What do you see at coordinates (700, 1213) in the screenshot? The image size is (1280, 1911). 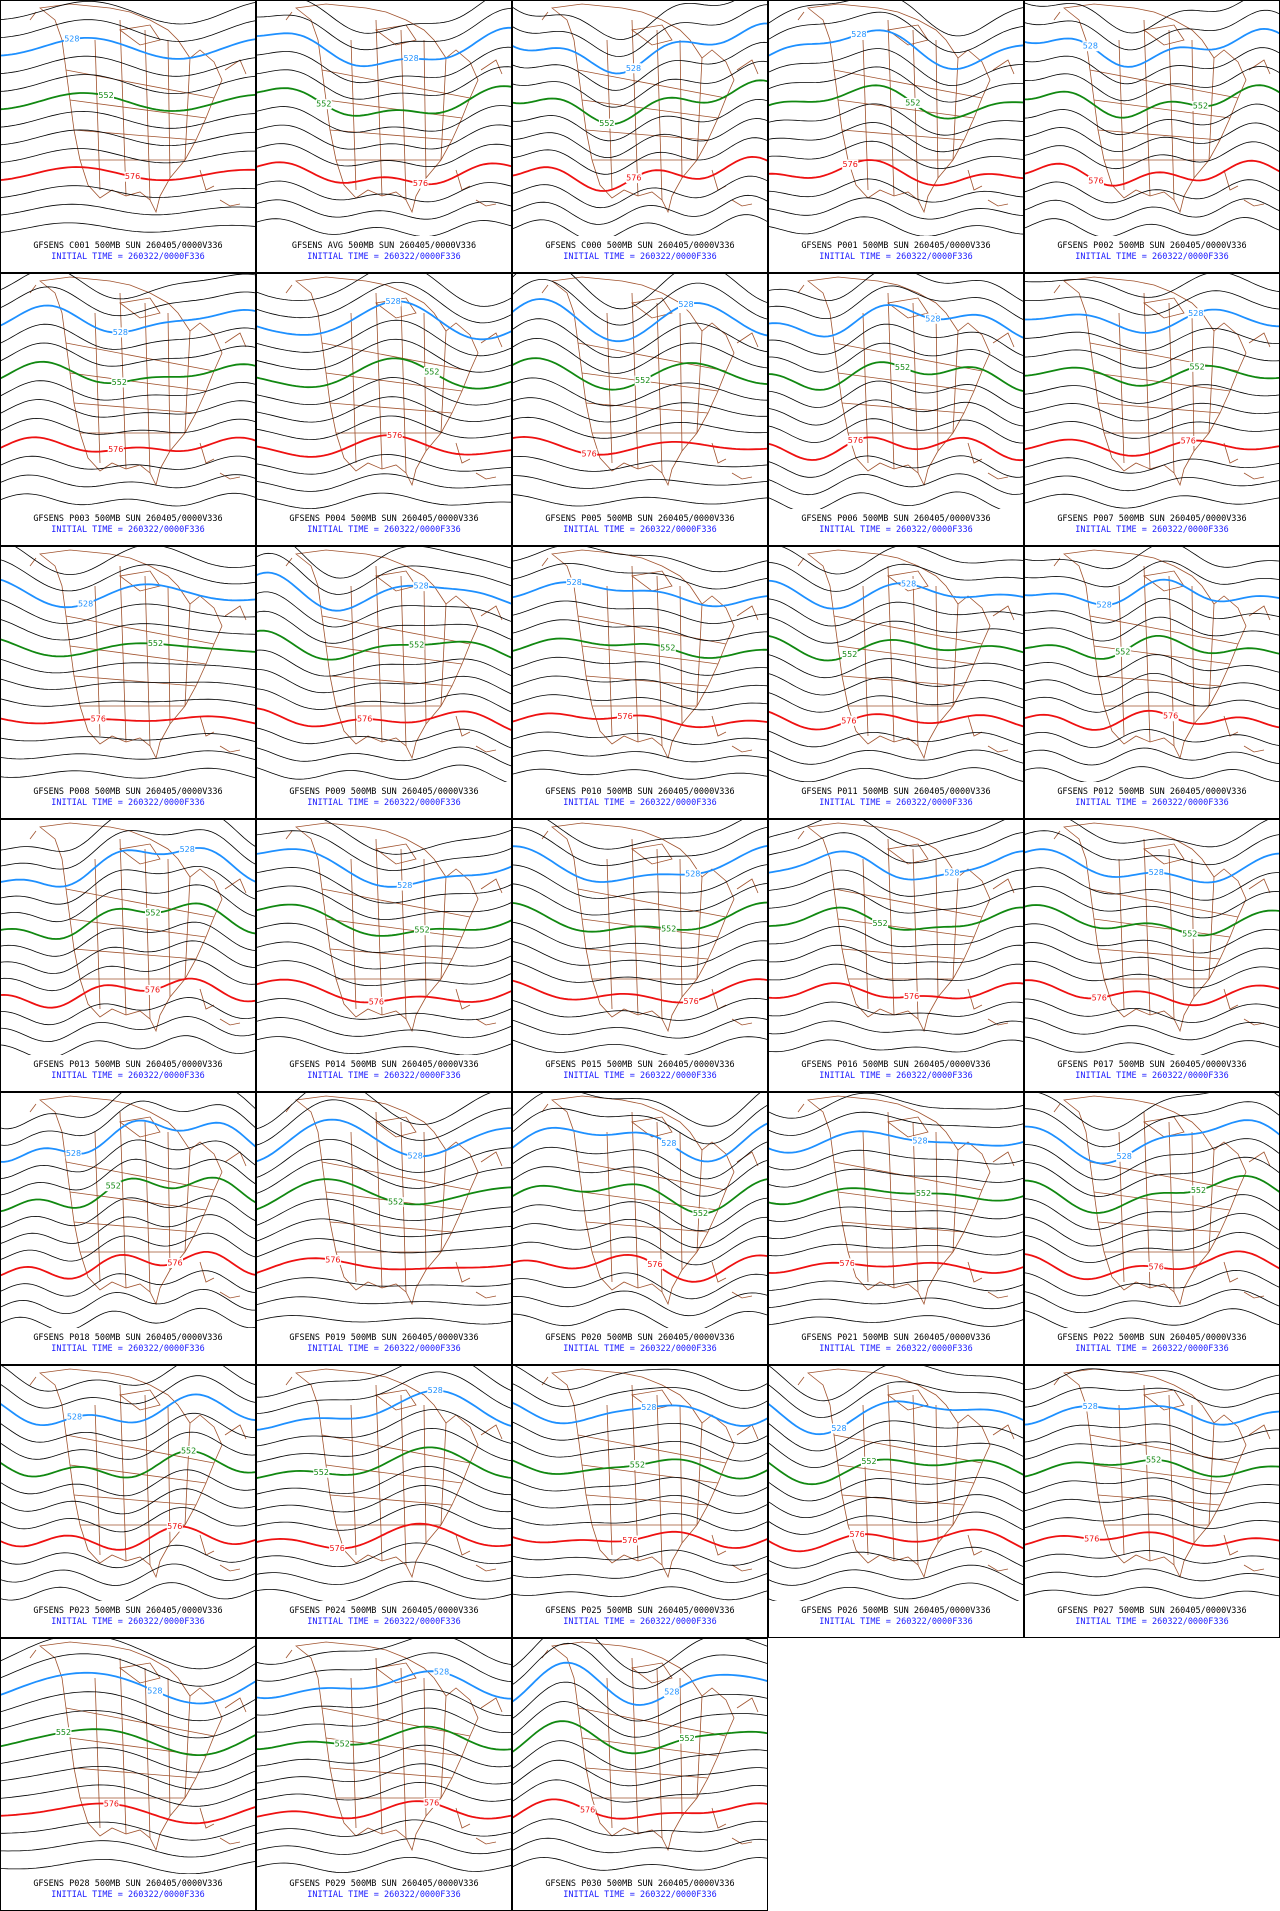 I see `contour-label: 552` at bounding box center [700, 1213].